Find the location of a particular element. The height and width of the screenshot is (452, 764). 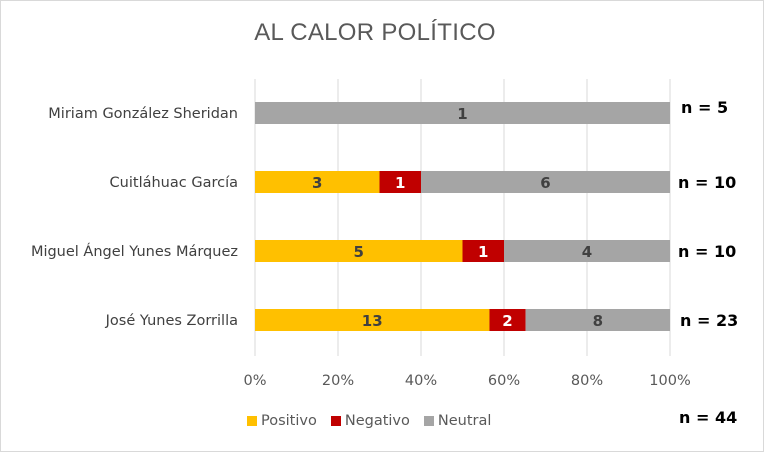

category-label: José Yunes Zorrilla is located at coordinates (171, 321).